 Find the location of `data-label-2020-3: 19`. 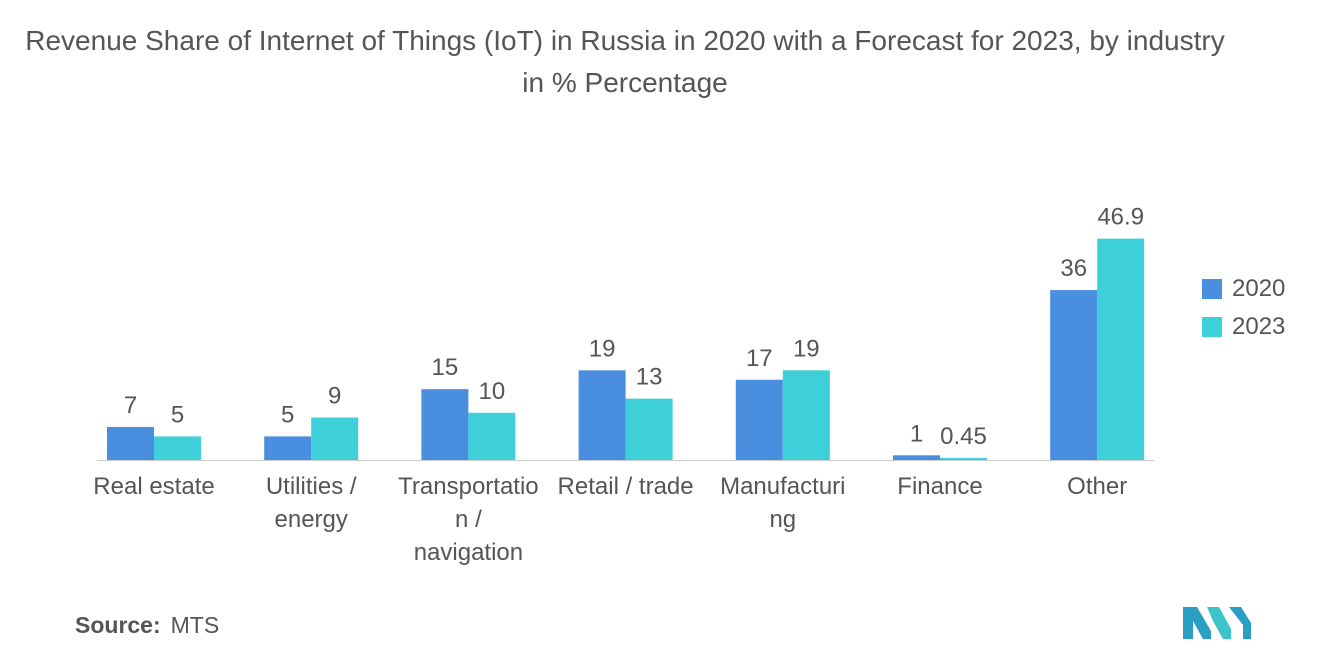

data-label-2020-3: 19 is located at coordinates (602, 348).